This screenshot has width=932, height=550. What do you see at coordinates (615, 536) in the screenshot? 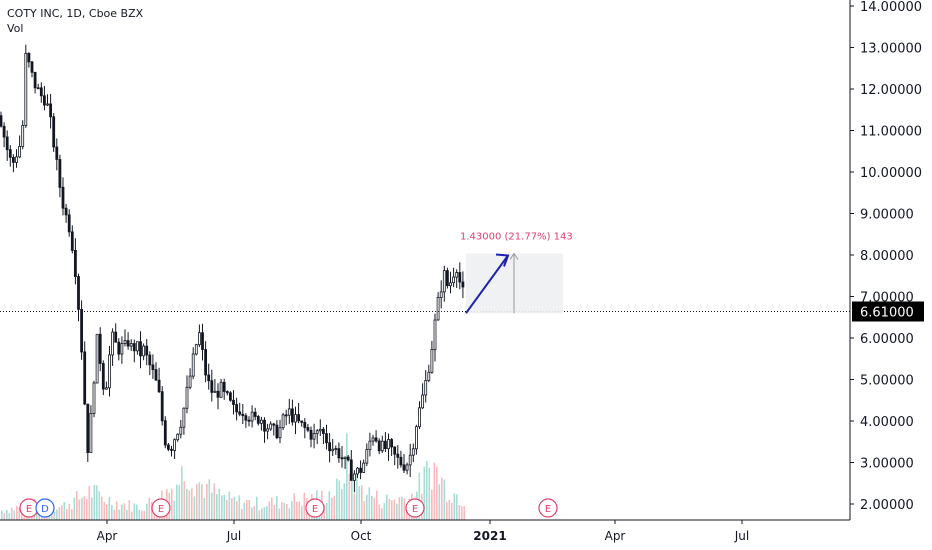
I see `x-tick-label: Apr` at bounding box center [615, 536].